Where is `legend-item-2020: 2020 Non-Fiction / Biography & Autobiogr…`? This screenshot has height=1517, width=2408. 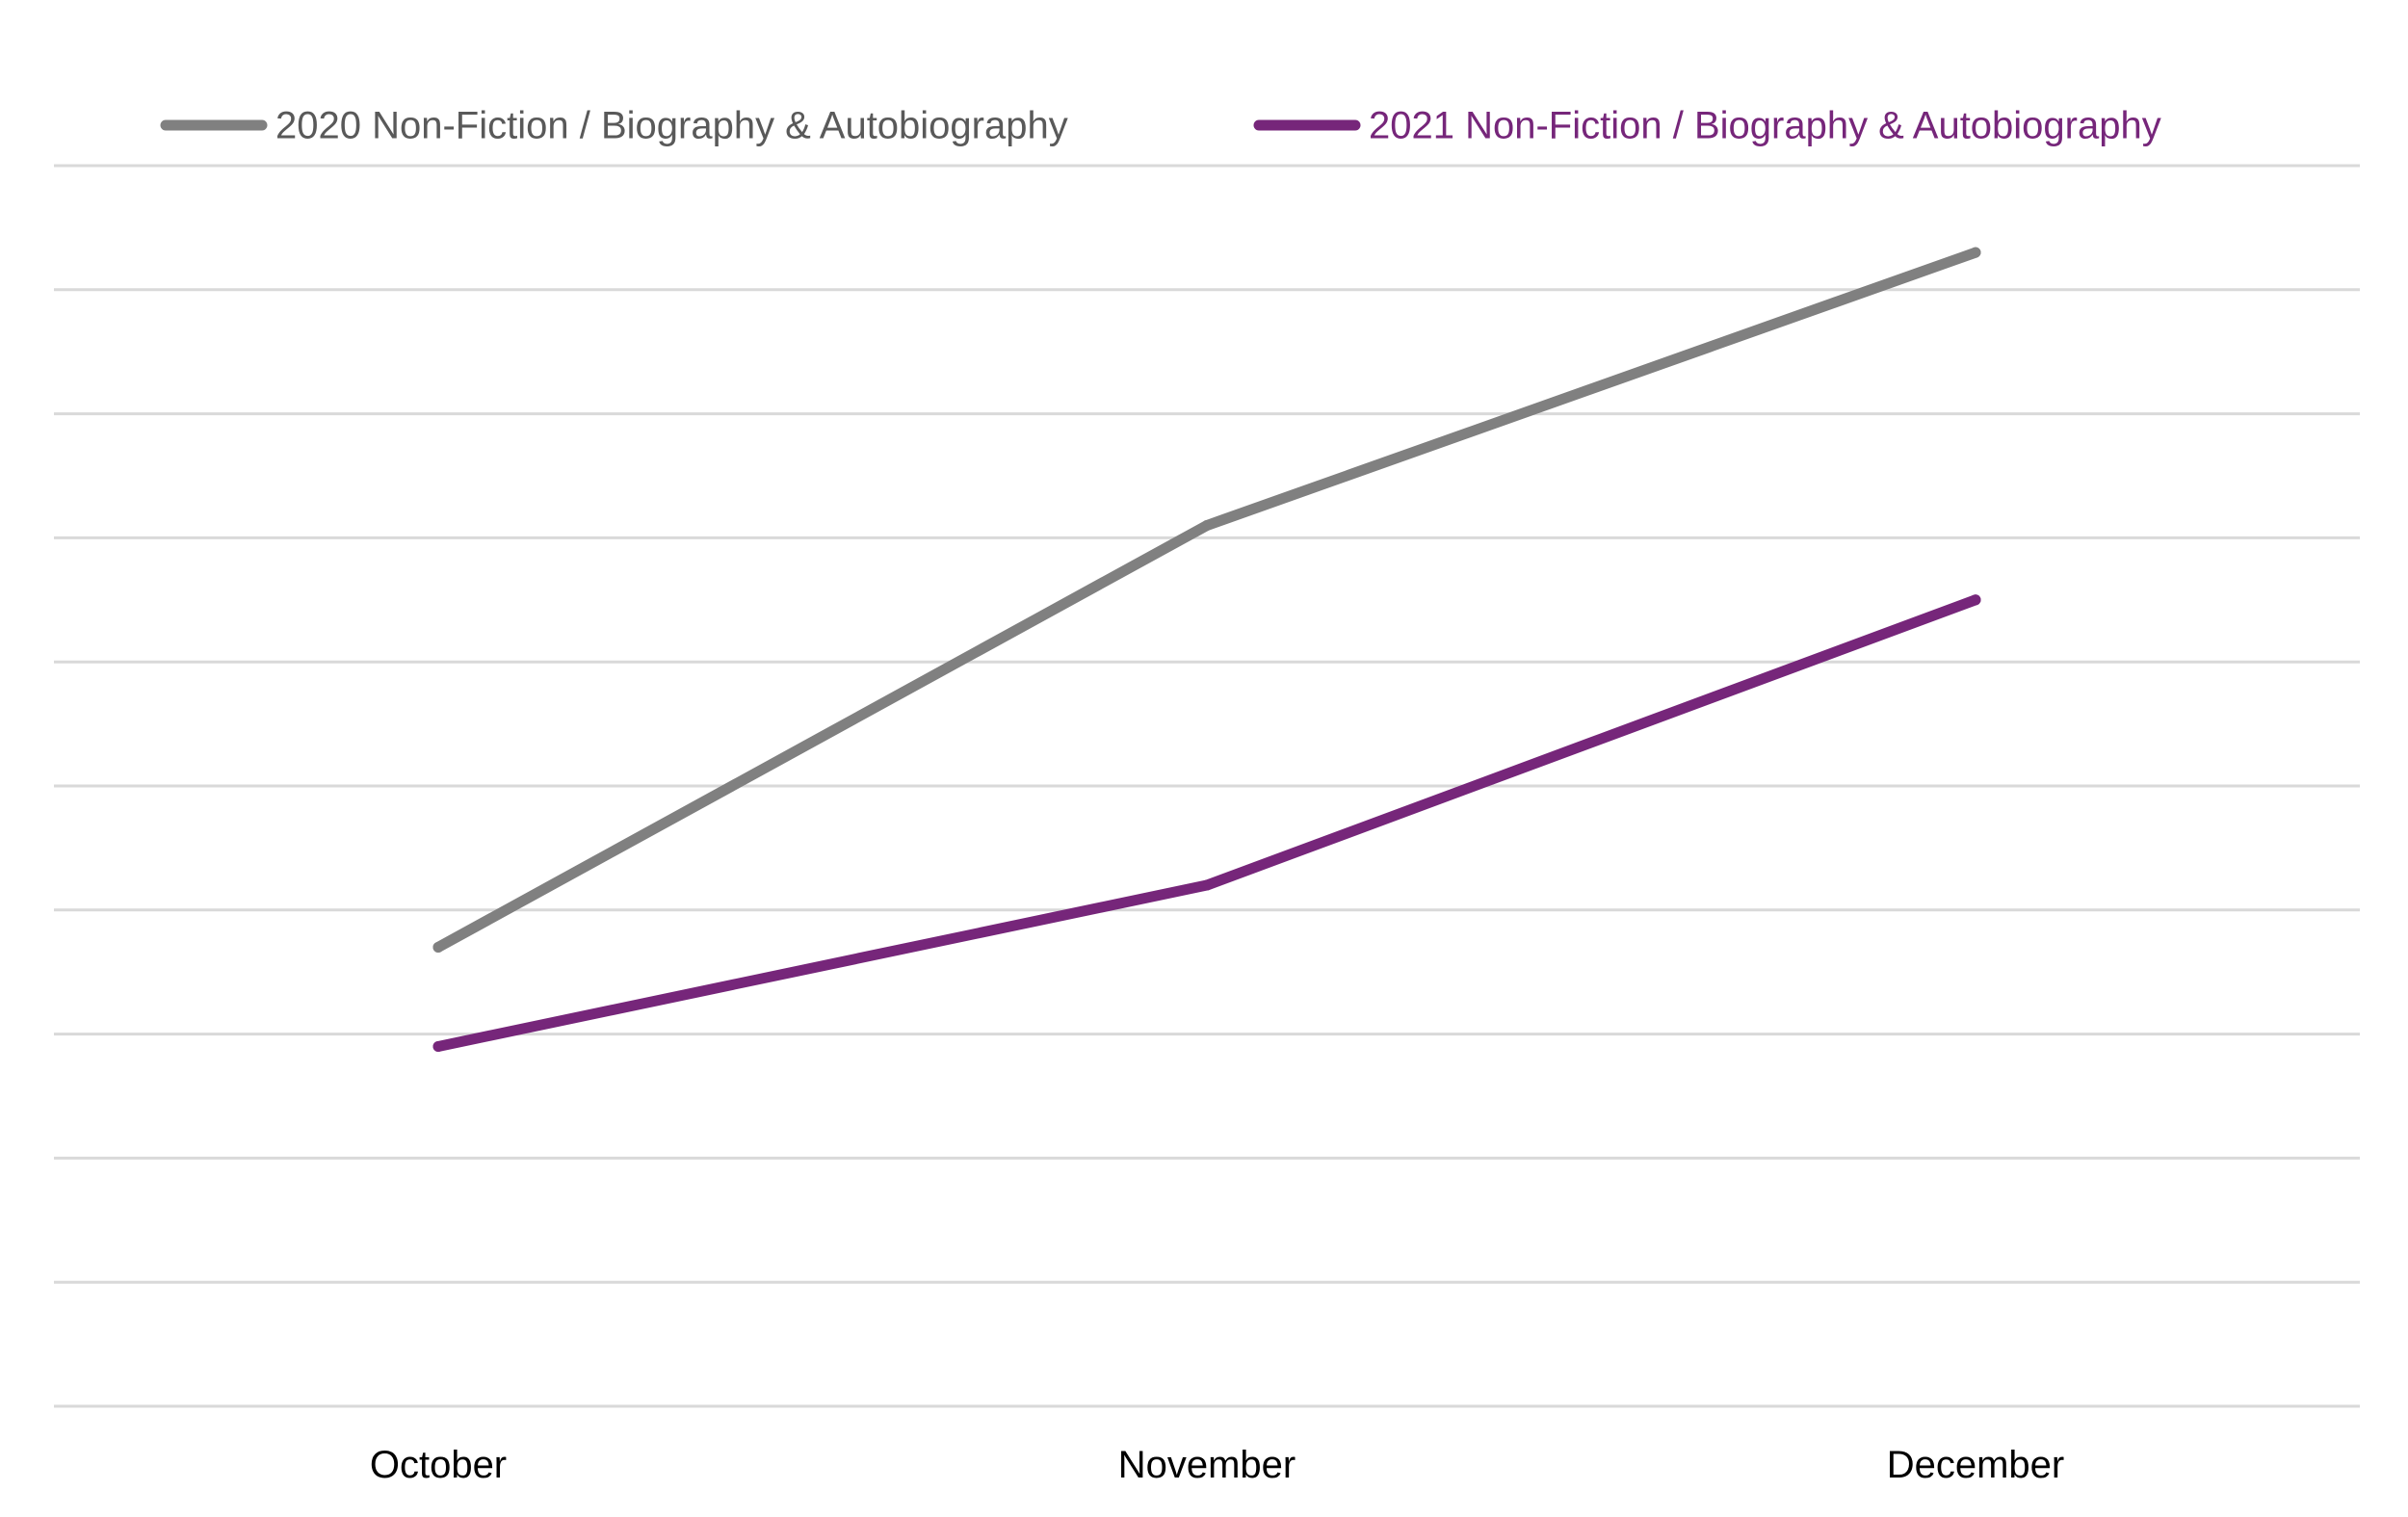
legend-item-2020: 2020 Non-Fiction / Biography & Autobiogr… is located at coordinates (614, 126).